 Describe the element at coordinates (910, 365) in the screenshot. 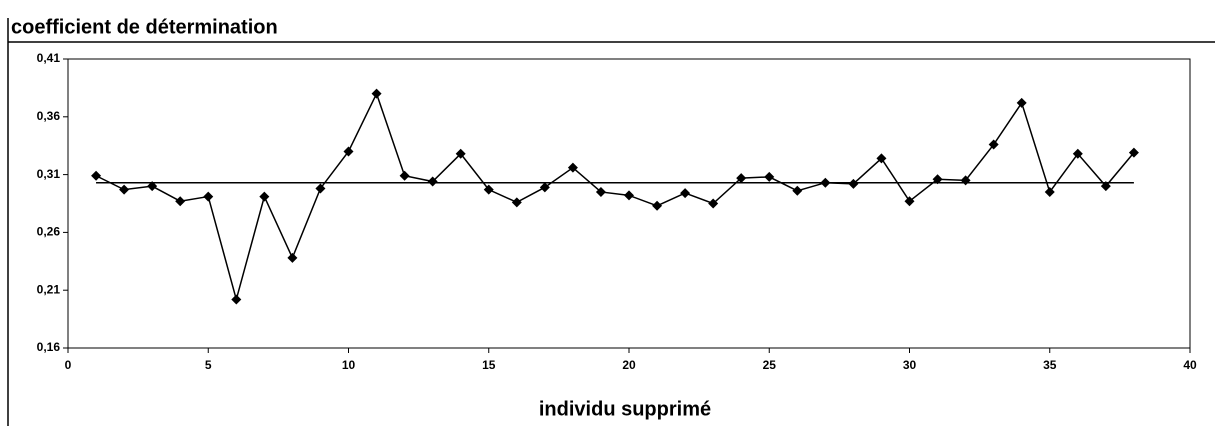

I see `x-tick-label: 30` at that location.